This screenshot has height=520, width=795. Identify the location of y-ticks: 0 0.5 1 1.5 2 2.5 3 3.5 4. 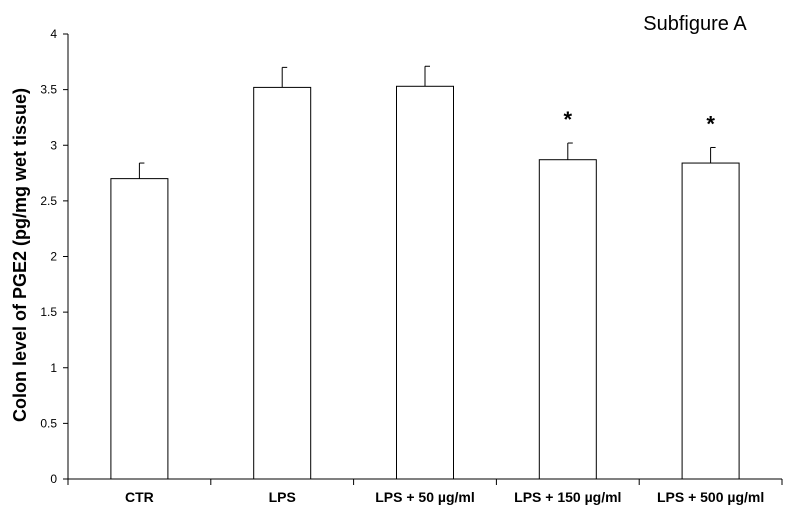
(54, 256).